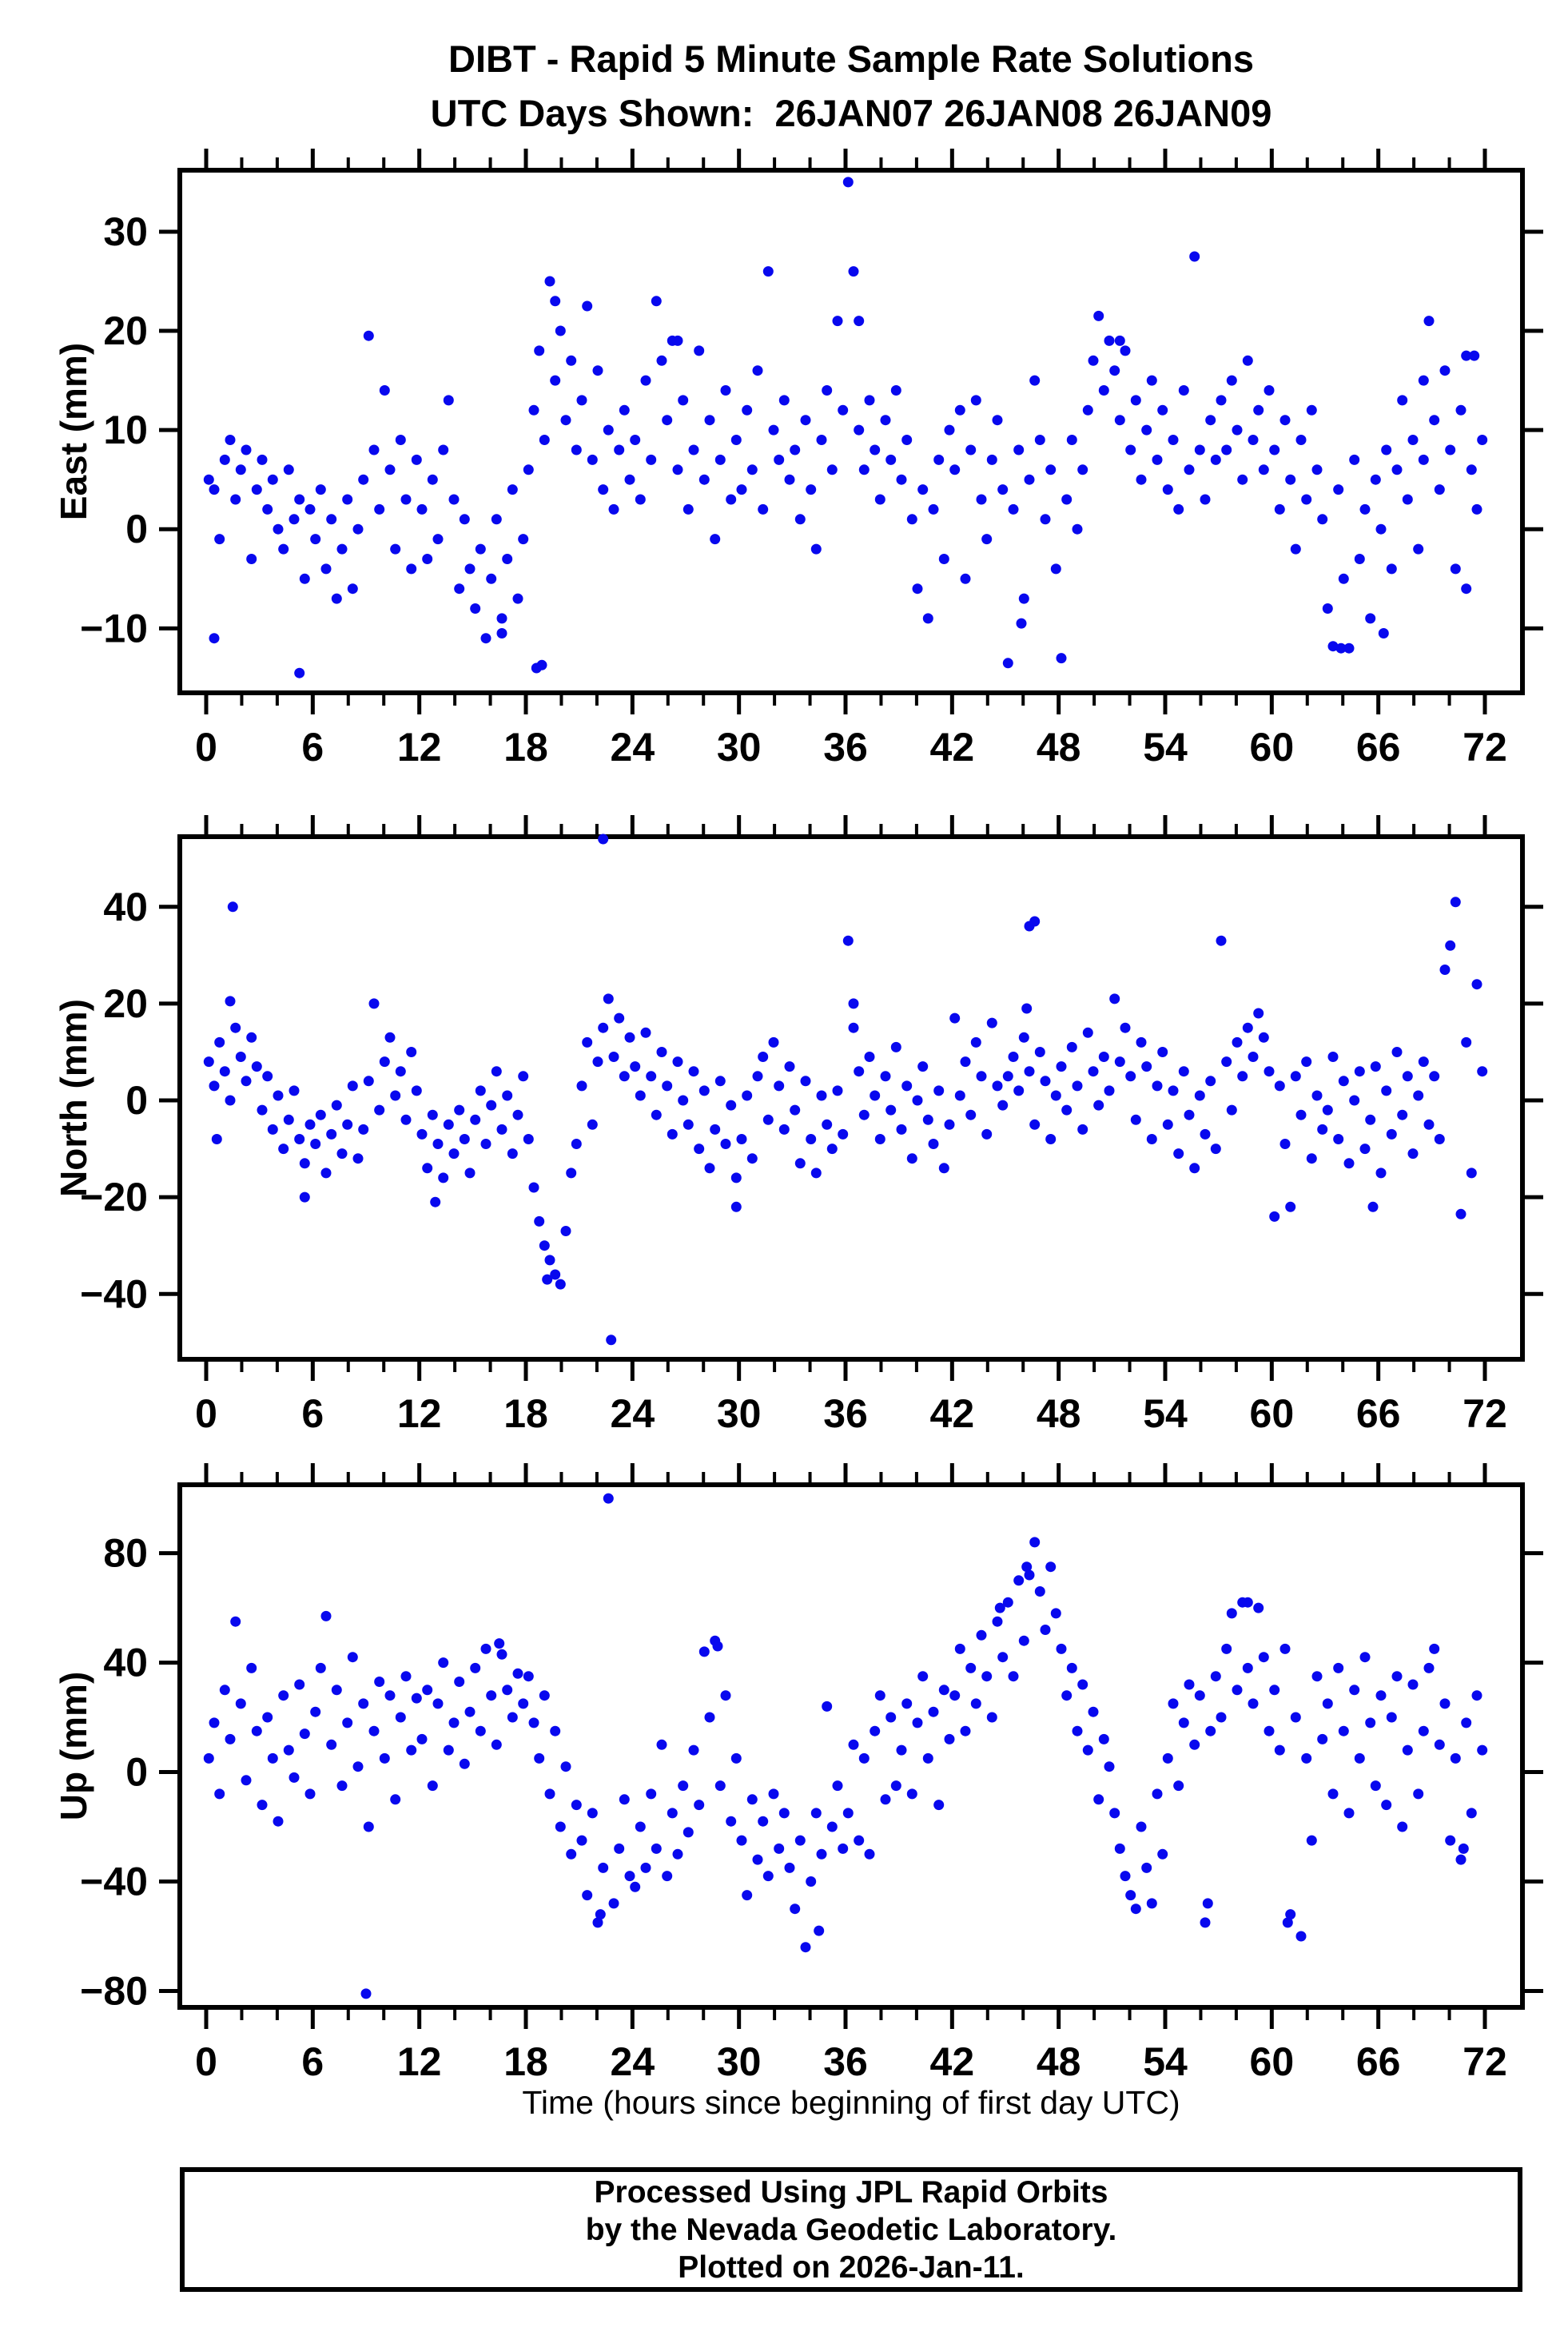 The height and width of the screenshot is (2343, 1568). Describe the element at coordinates (125, 1554) in the screenshot. I see `y-tick-label: 80` at that location.